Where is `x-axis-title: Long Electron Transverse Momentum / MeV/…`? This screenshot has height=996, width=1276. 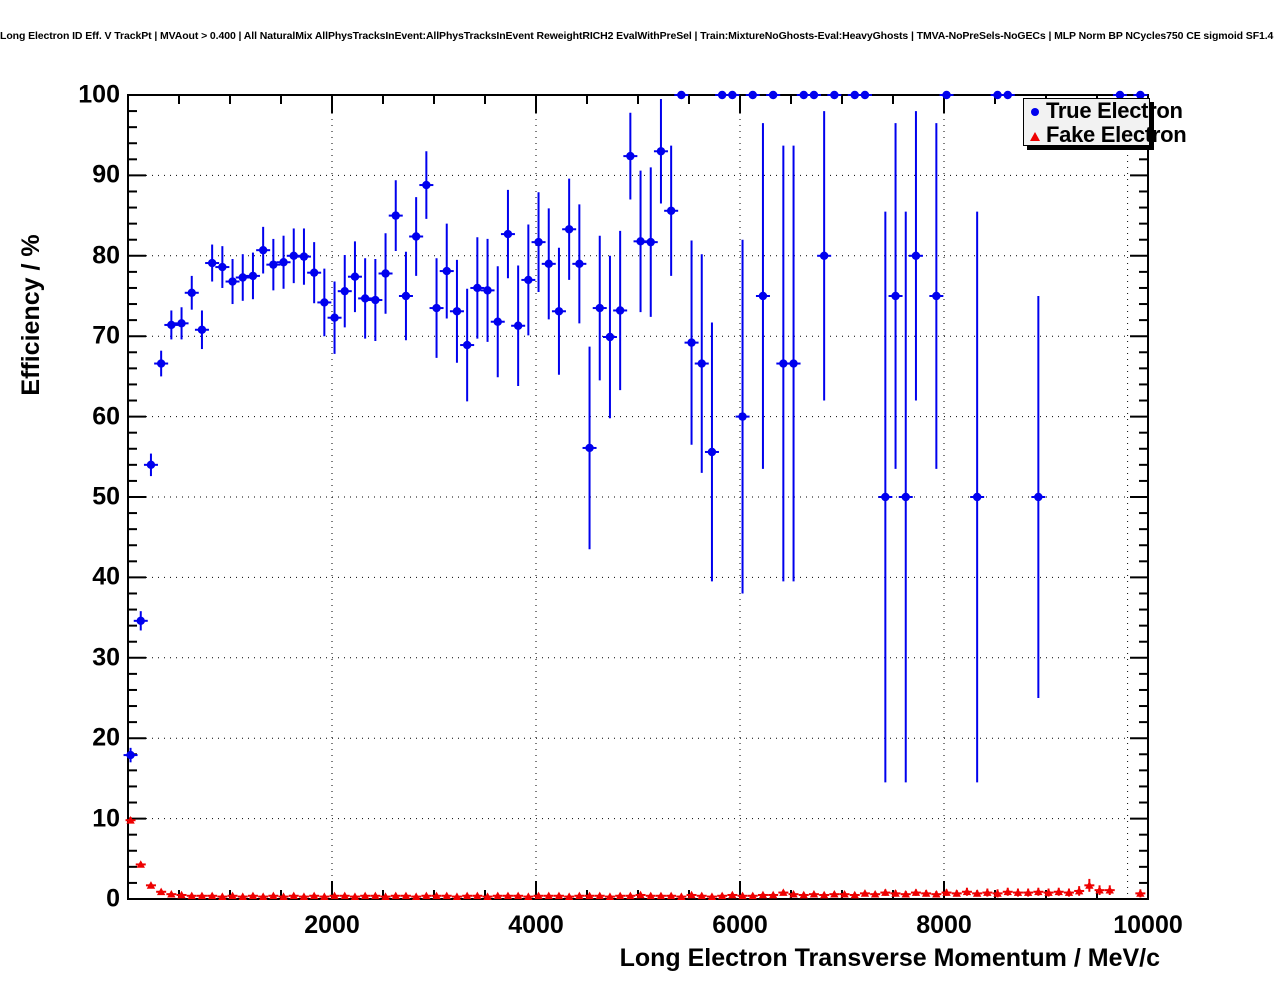 x-axis-title: Long Electron Transverse Momentum / MeV/… is located at coordinates (889, 958).